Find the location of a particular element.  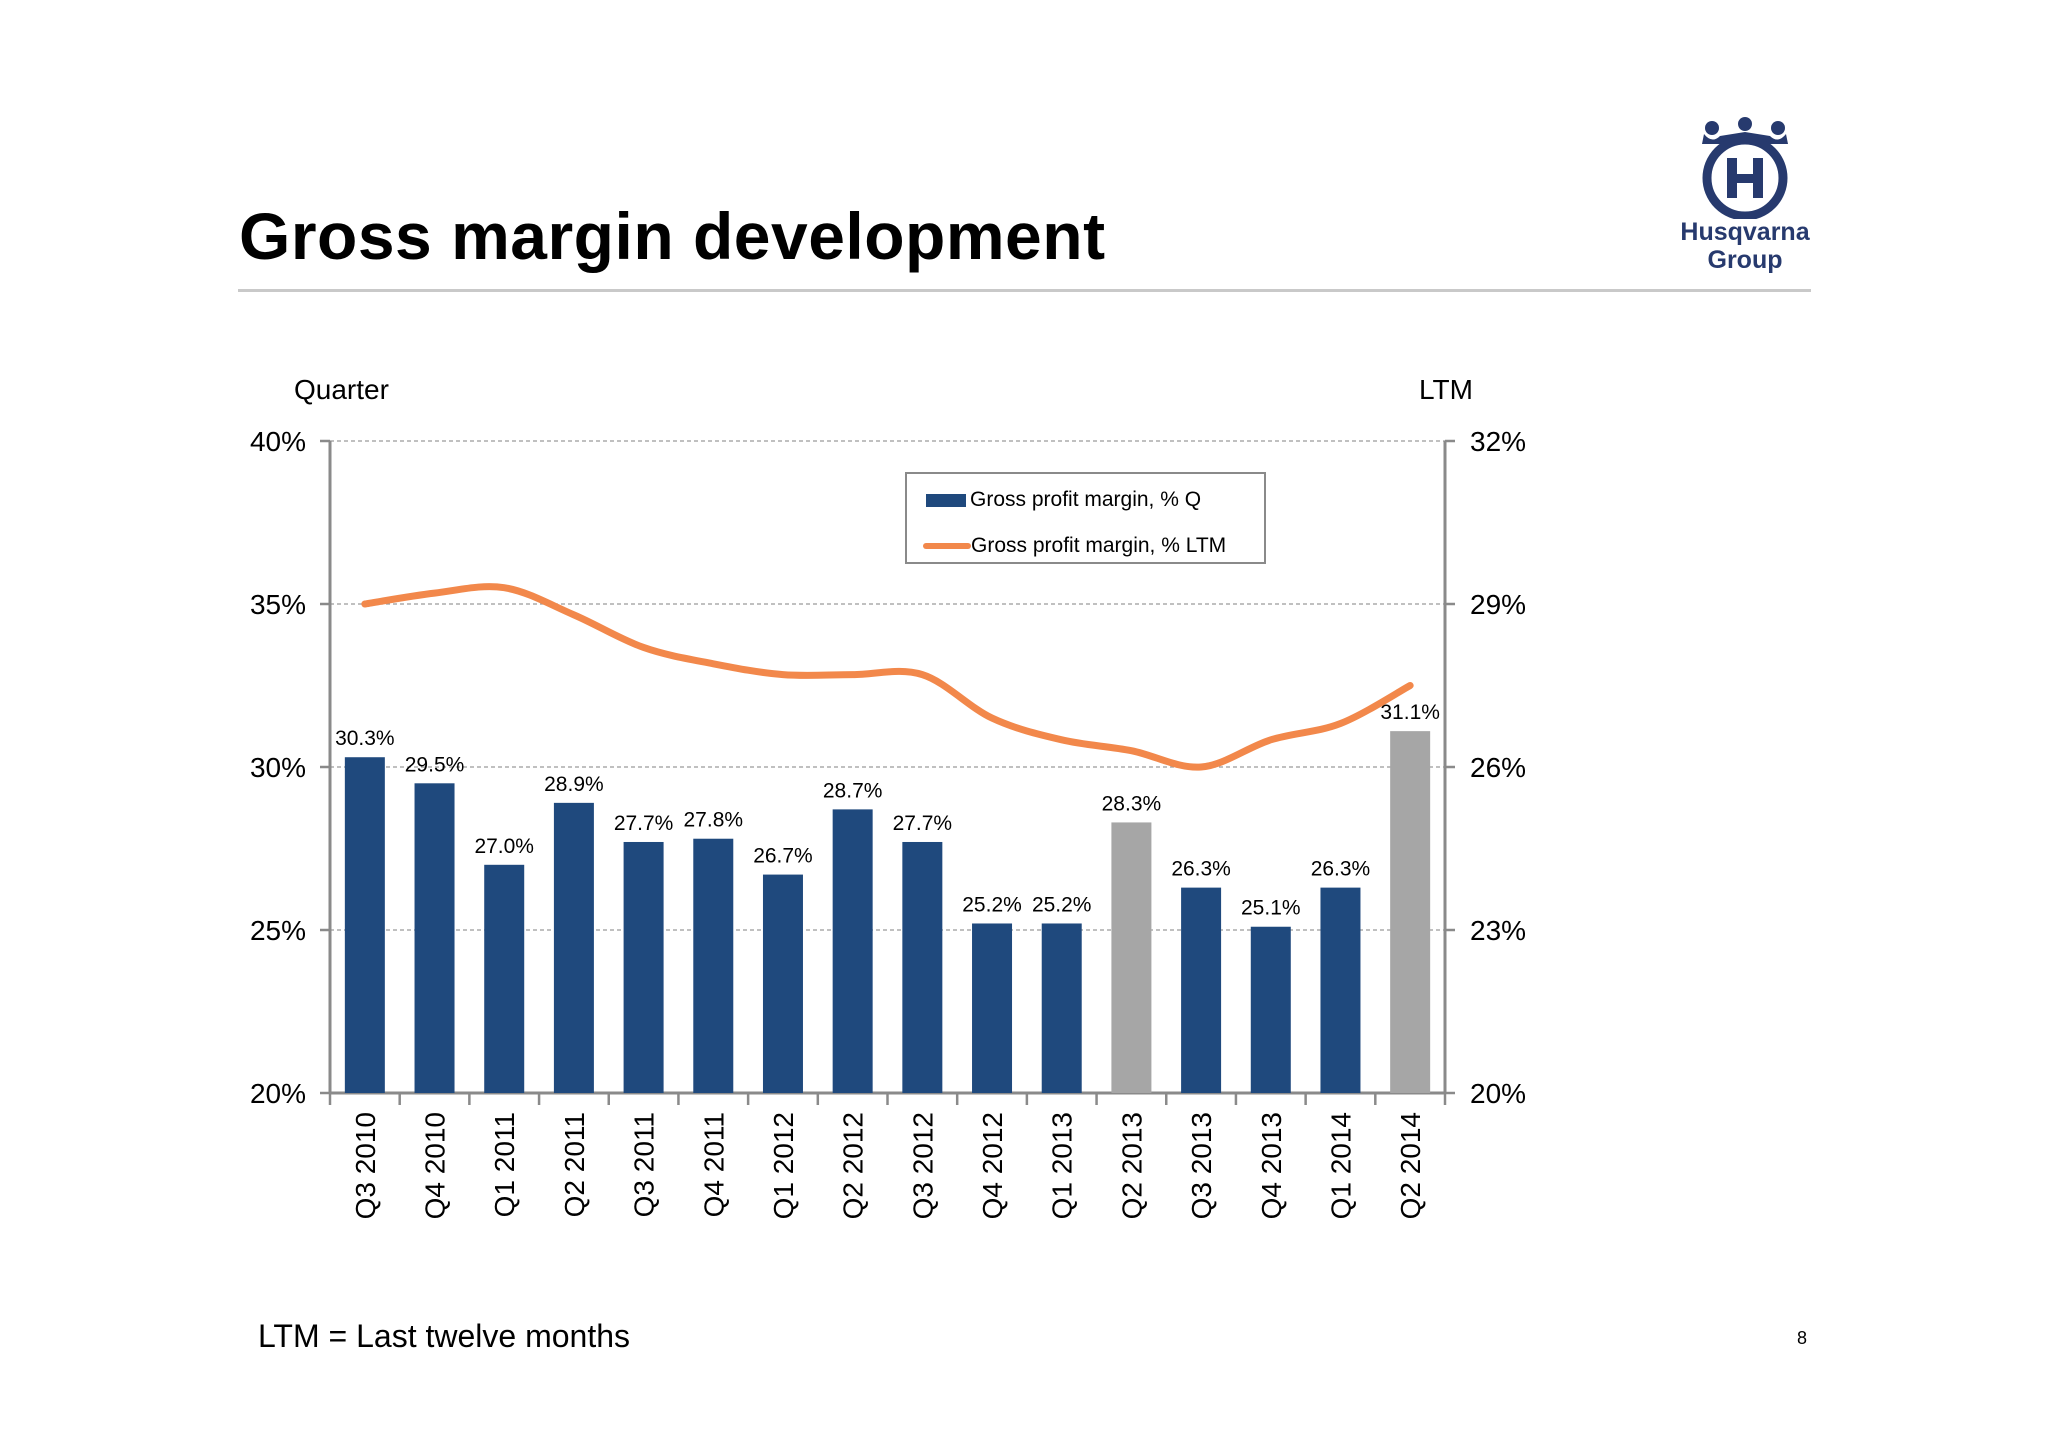

legend-line-swatch is located at coordinates (947, 546).